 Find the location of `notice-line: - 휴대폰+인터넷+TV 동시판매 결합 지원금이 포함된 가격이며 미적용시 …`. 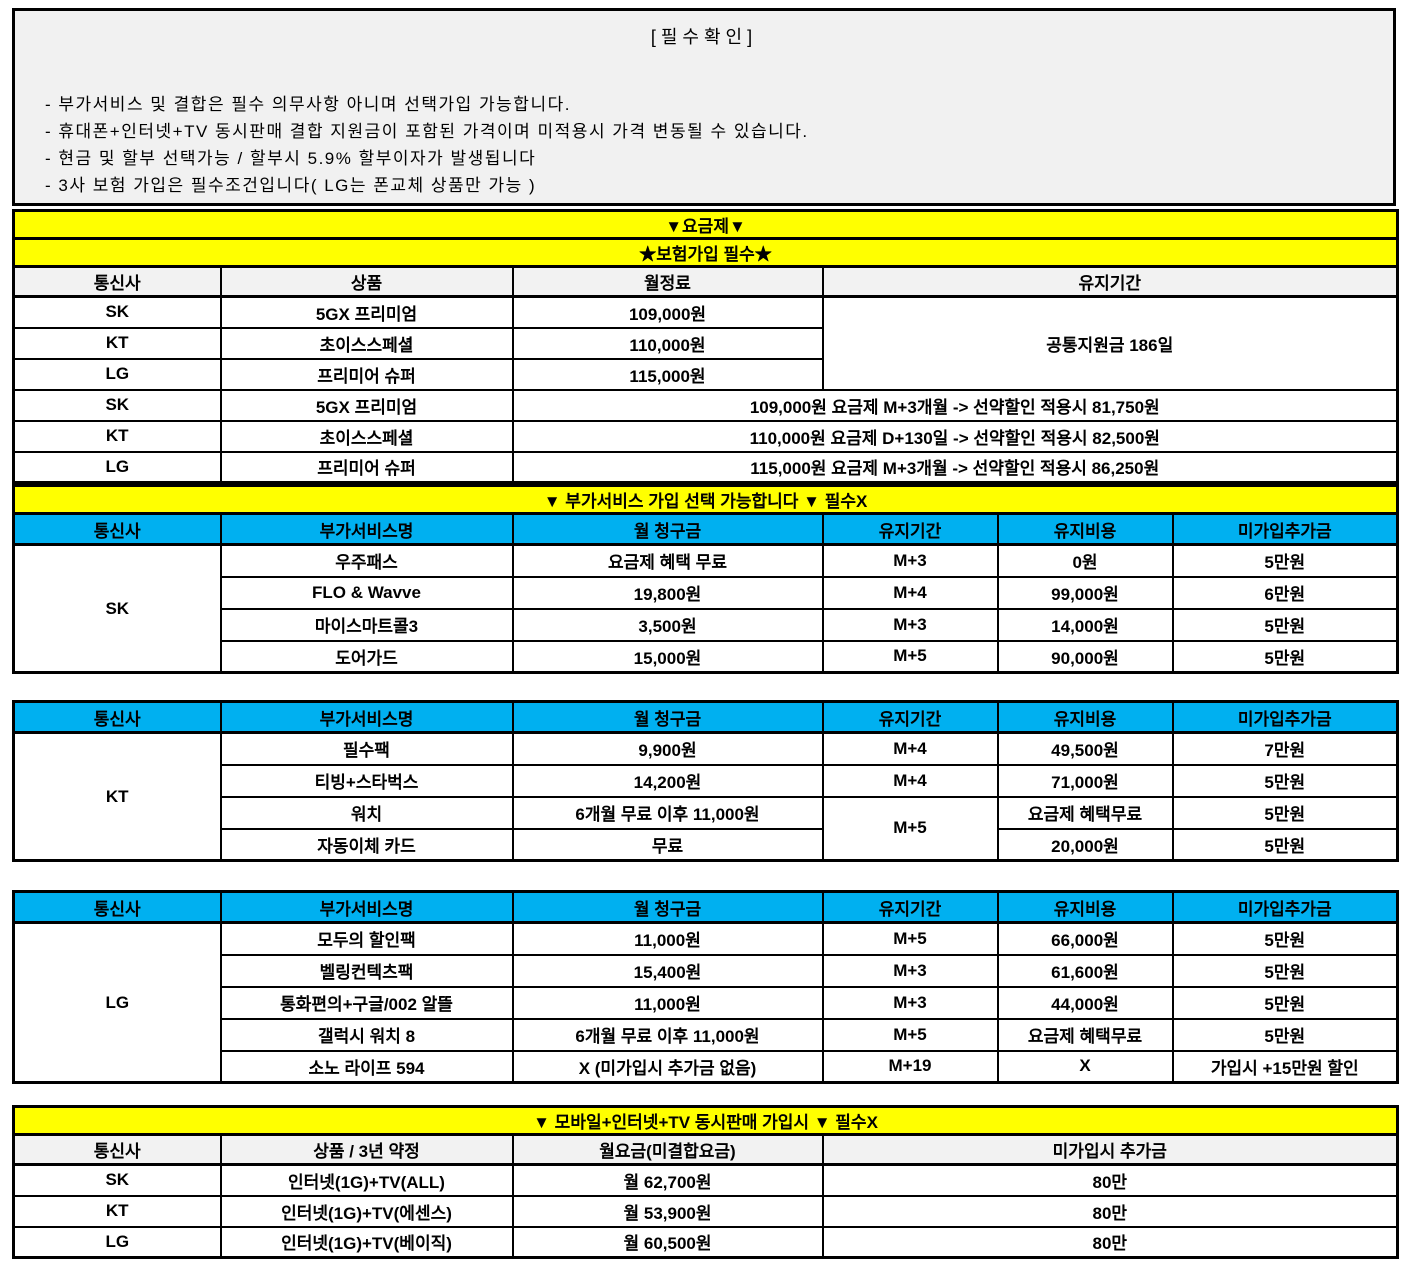

notice-line: - 휴대폰+인터넷+TV 동시판매 결합 지원금이 포함된 가격이며 미적용시 … is located at coordinates (427, 131).